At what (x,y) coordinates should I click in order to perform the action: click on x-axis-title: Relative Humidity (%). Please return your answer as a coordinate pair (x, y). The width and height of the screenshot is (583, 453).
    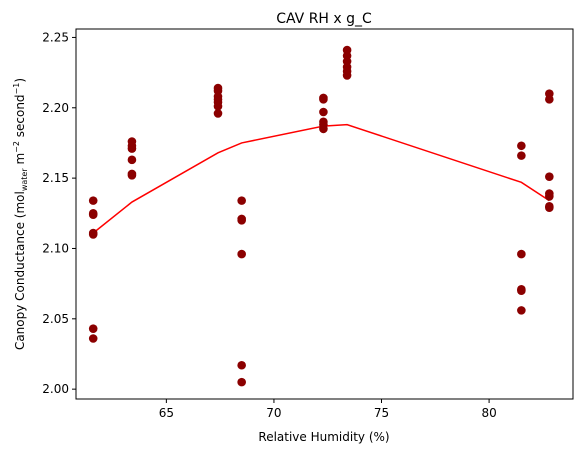
    Looking at the image, I should click on (323, 437).